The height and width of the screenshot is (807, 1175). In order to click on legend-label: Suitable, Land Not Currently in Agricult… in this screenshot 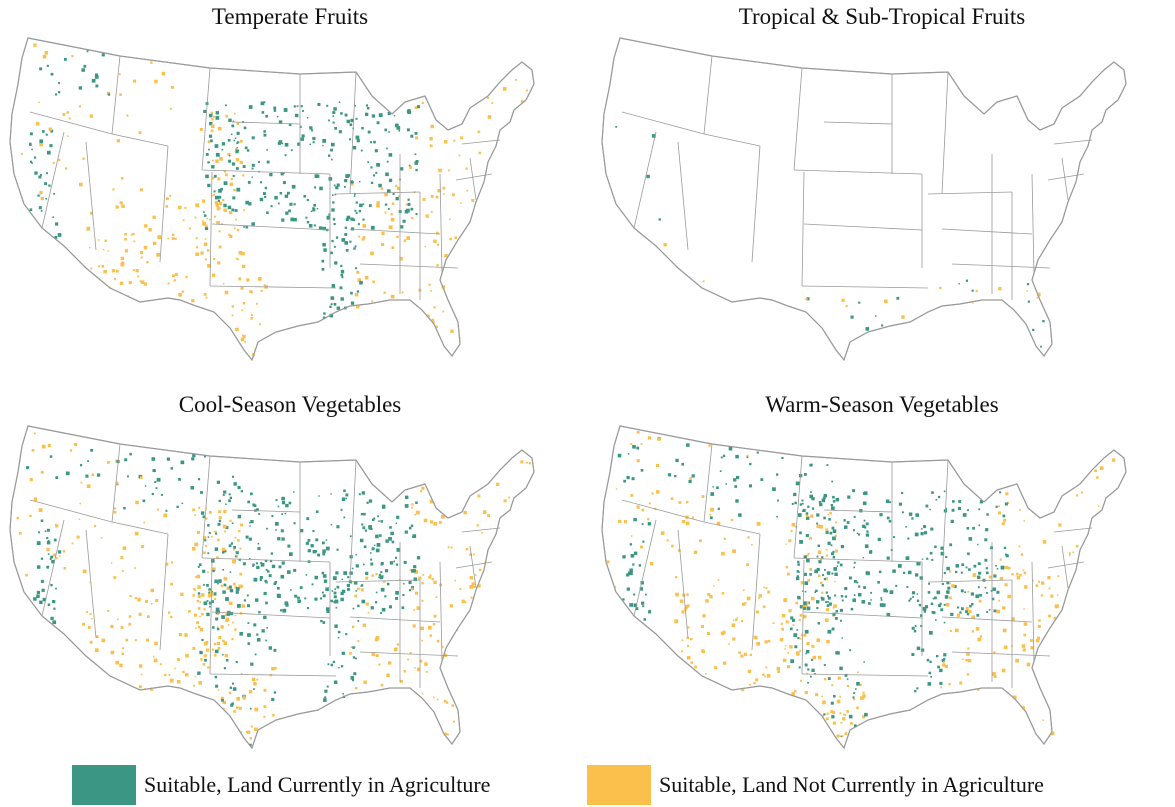, I will do `click(851, 784)`.